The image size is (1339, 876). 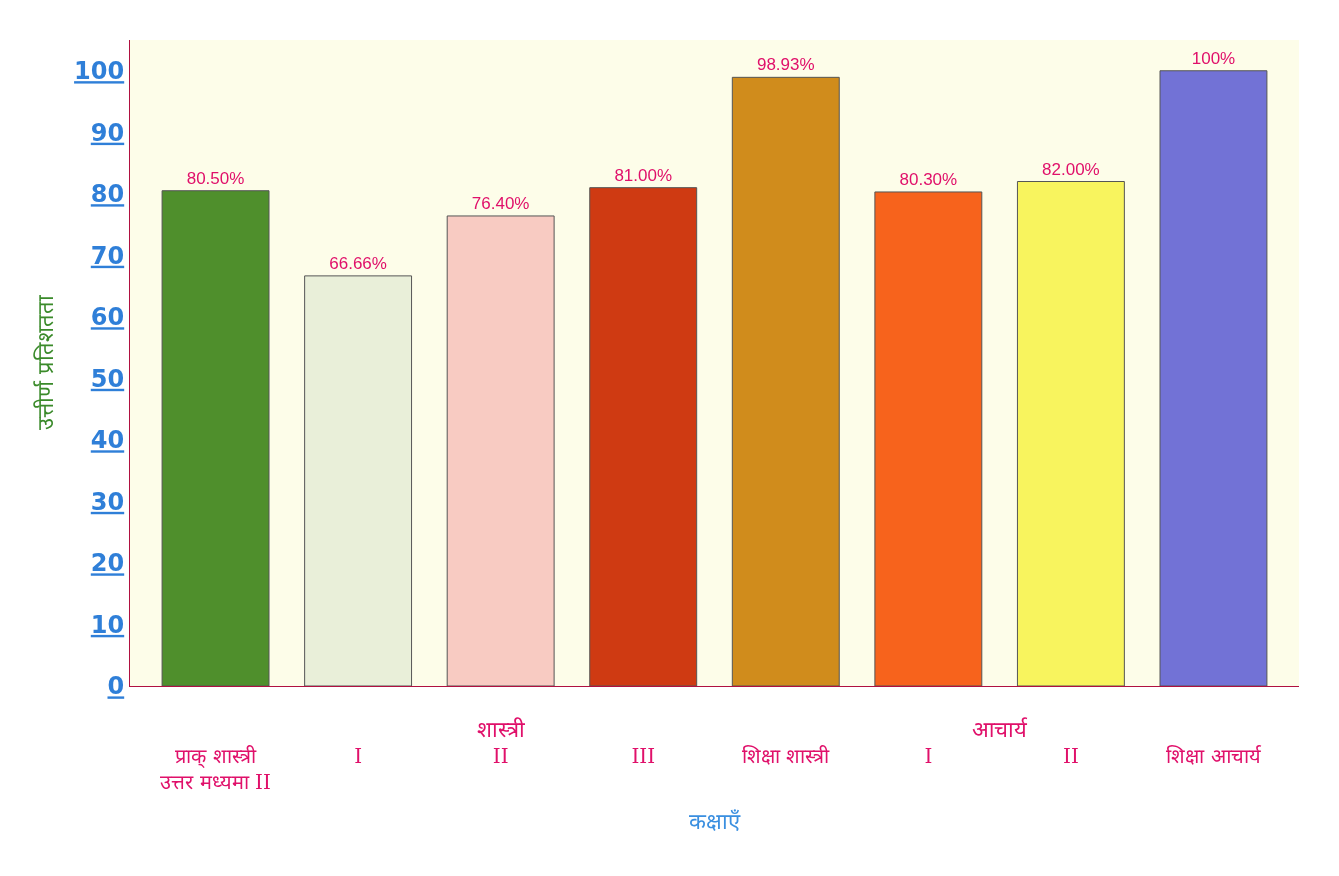 I want to click on y-axis-title: उत्तीर्ण प्रतिशतता, so click(x=45, y=363).